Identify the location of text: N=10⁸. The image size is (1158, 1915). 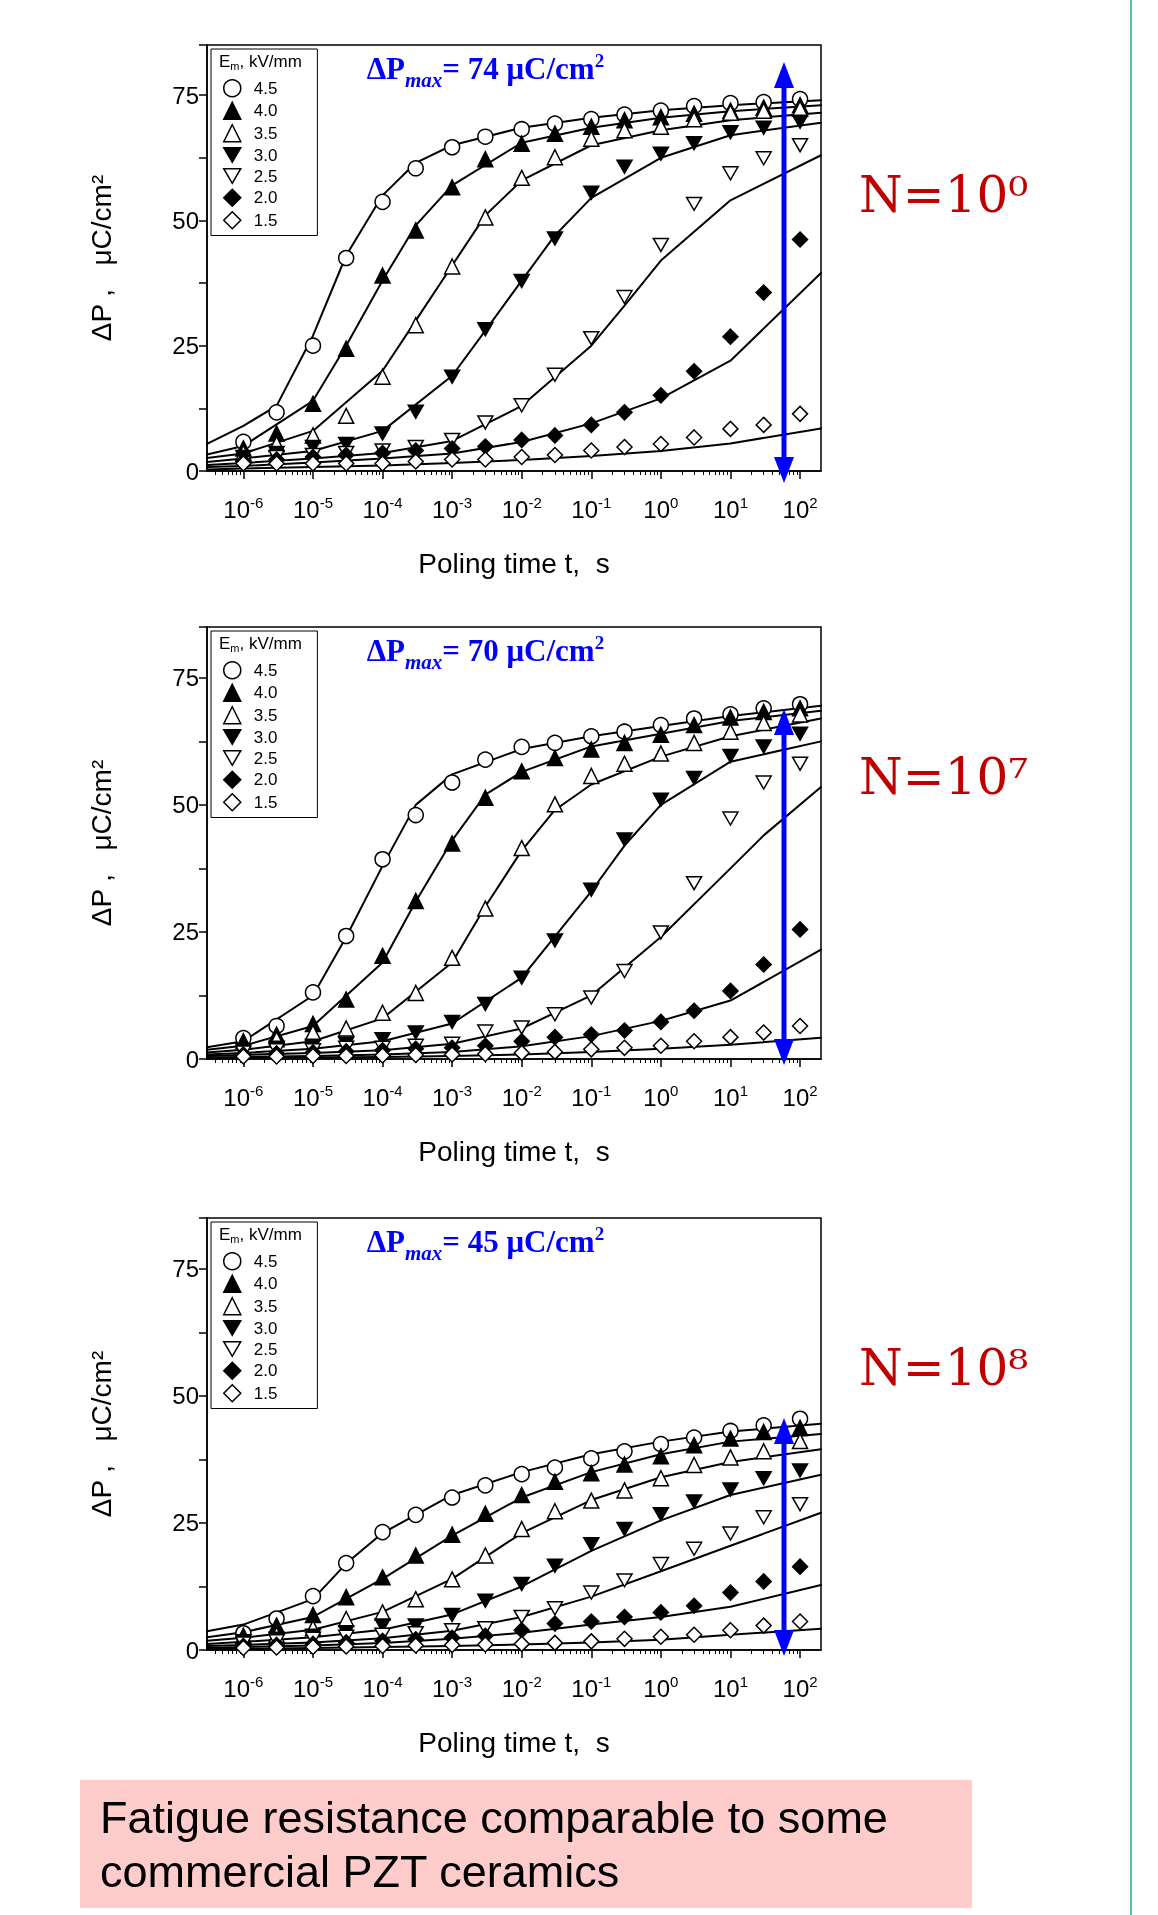
(944, 1368).